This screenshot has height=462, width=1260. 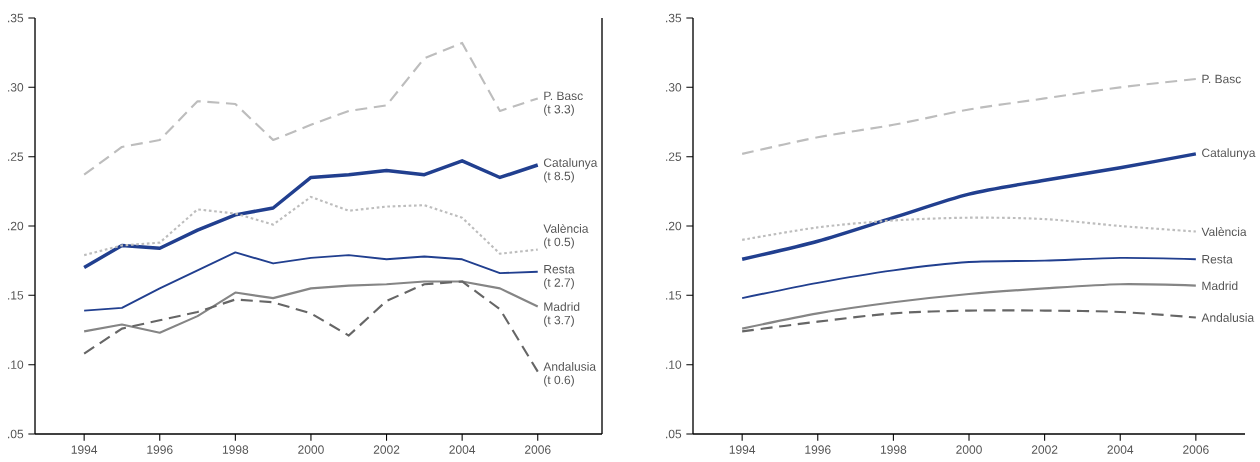 I want to click on annotation: (t 8.5), so click(x=559, y=177).